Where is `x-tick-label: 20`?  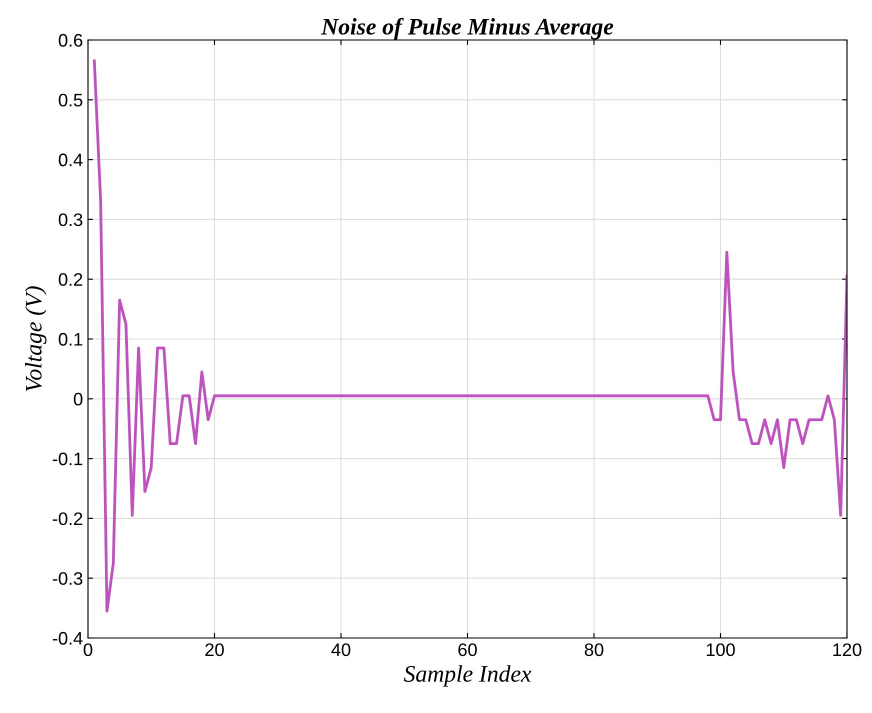 x-tick-label: 20 is located at coordinates (214, 649).